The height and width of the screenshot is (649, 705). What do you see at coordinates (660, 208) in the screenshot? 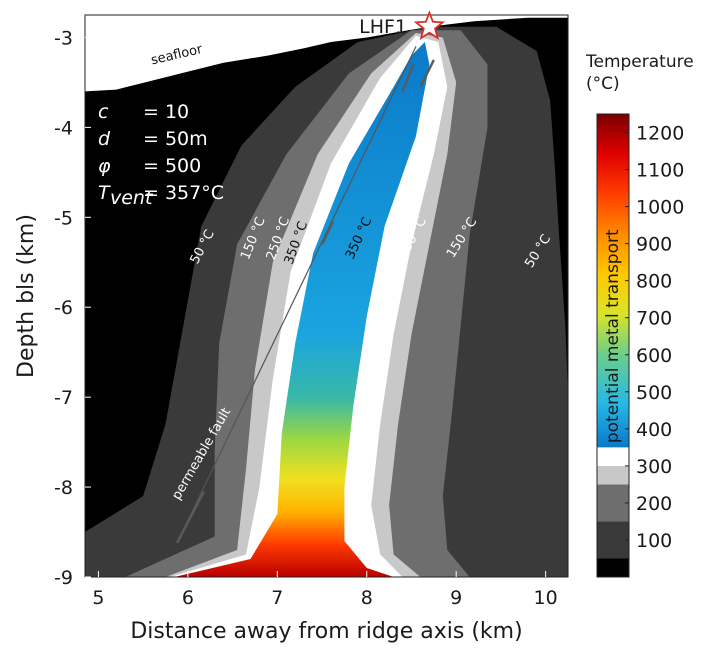
I see `colorbar-tick-label: 1000` at bounding box center [660, 208].